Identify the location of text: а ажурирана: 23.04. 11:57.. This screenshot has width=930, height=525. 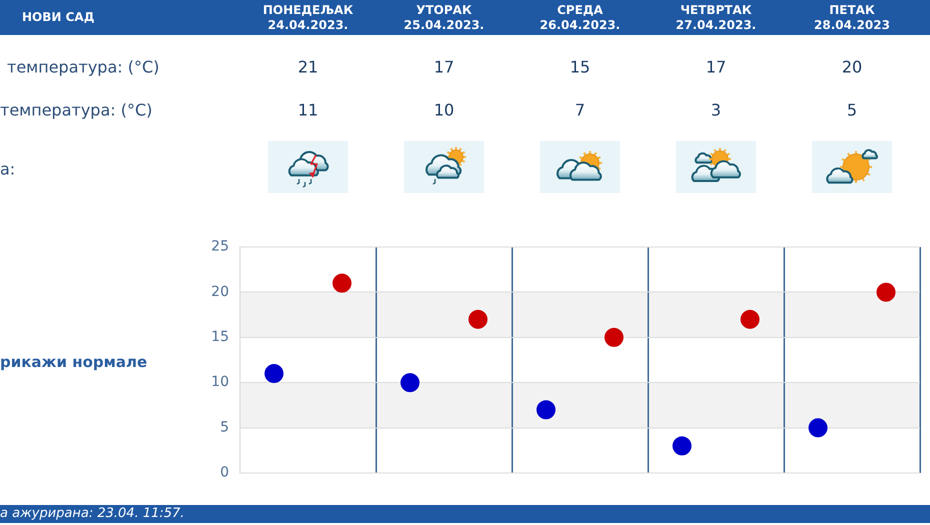
(92, 513).